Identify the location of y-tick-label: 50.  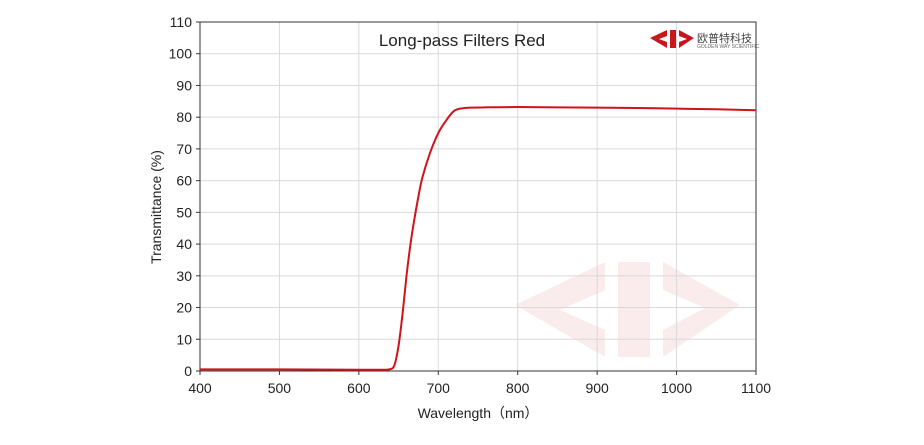
(184, 212).